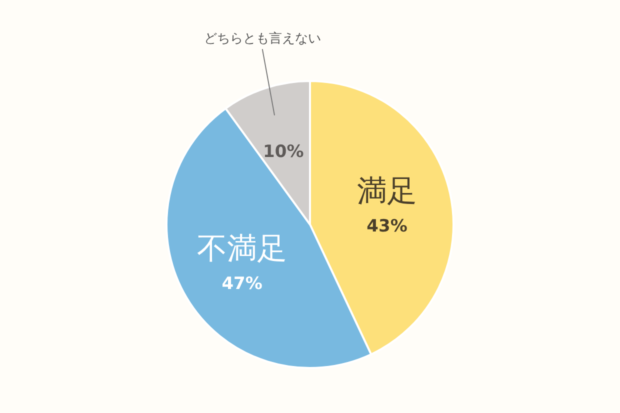  Describe the element at coordinates (262, 38) in the screenshot. I see `slice-label: どちらとも言えない` at that location.